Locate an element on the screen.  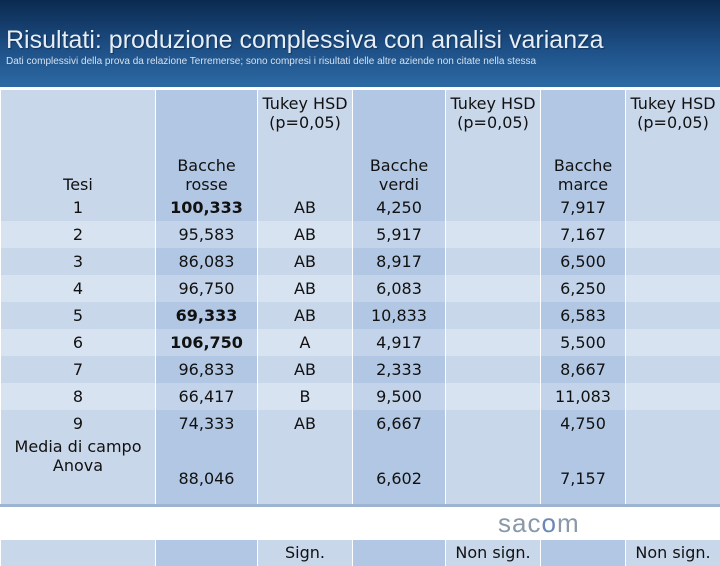
cell-bacche-verdi: 6,667 is located at coordinates (399, 423).